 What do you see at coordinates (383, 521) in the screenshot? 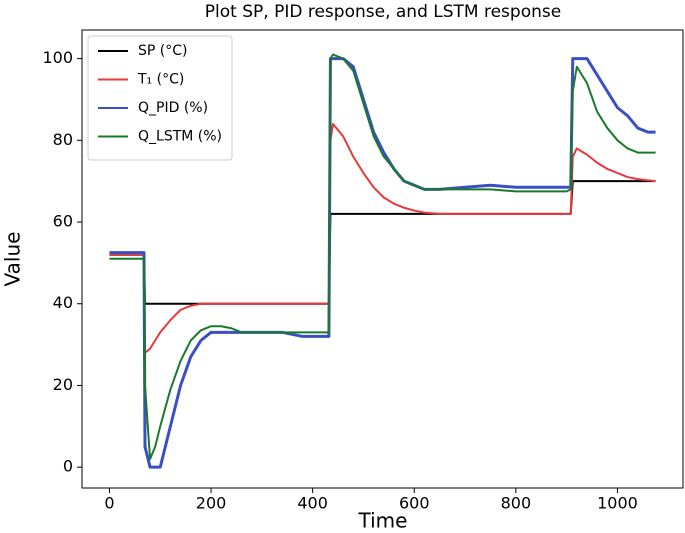
I see `x-axis-label: Time` at bounding box center [383, 521].